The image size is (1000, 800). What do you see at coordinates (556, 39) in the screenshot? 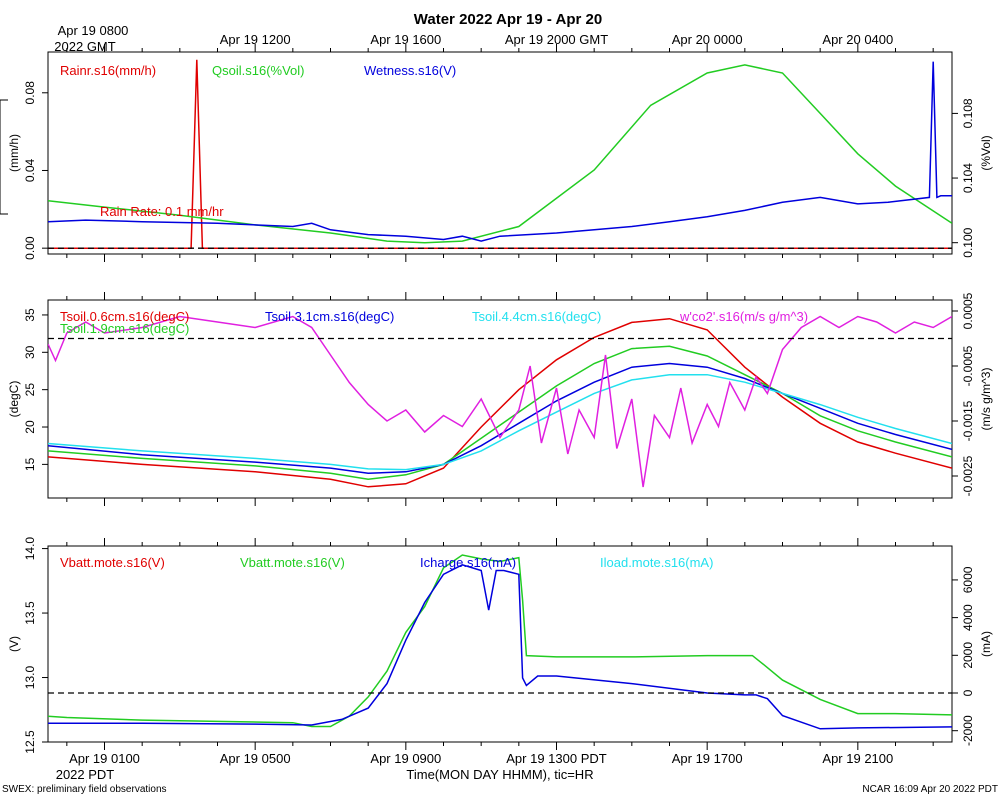
I see `top-axis-label: Apr 19 2000 GMT` at bounding box center [556, 39].